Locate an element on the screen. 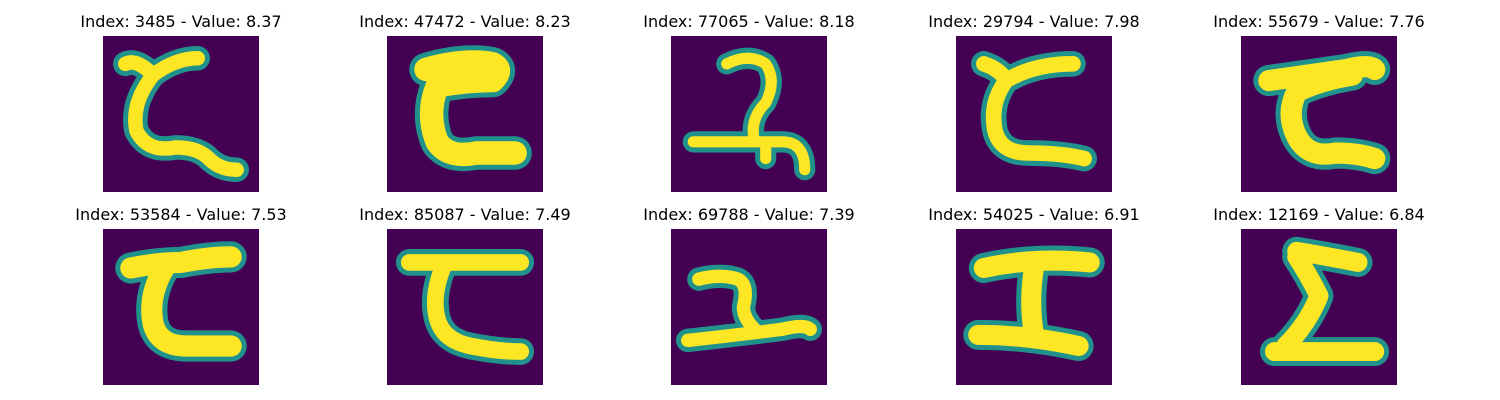 Image resolution: width=1500 pixels, height=400 pixels. digit-image-rotated-two-b is located at coordinates (1034, 114).